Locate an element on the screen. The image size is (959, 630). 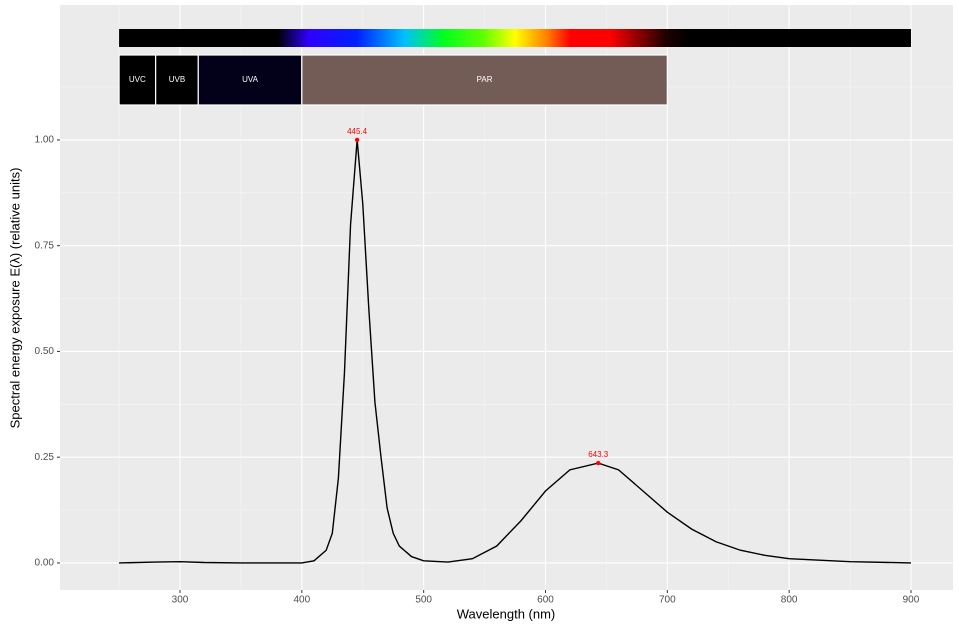
x-tick-label: 700 is located at coordinates (667, 600).